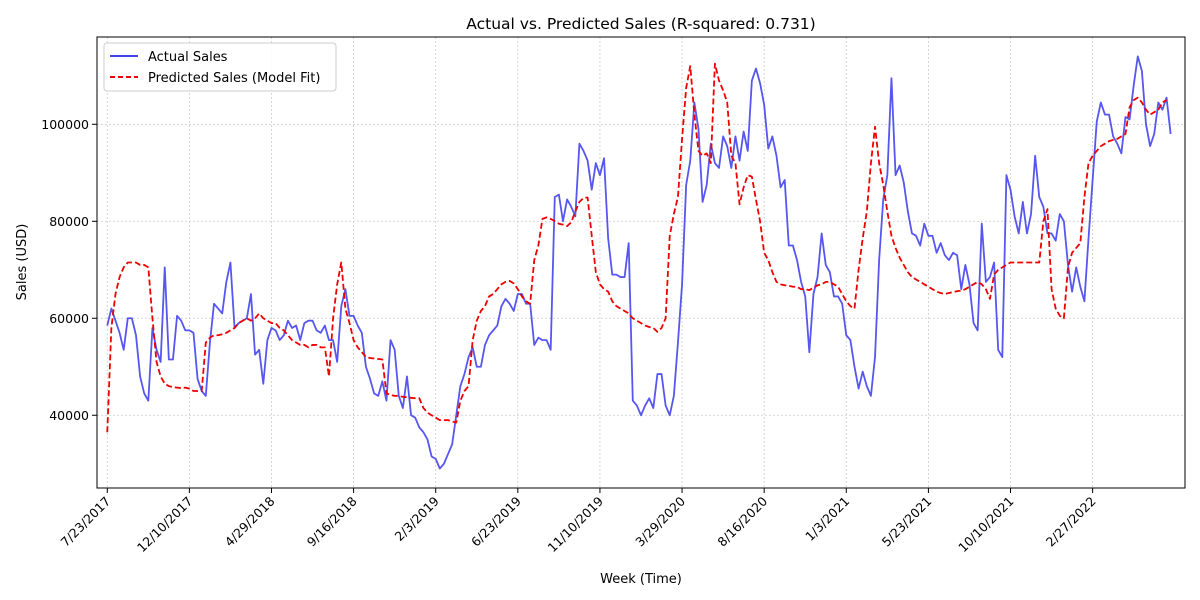 This screenshot has height=600, width=1200. What do you see at coordinates (69, 270) in the screenshot?
I see `y-axis-ticks: 40000 60000 80000 100000` at bounding box center [69, 270].